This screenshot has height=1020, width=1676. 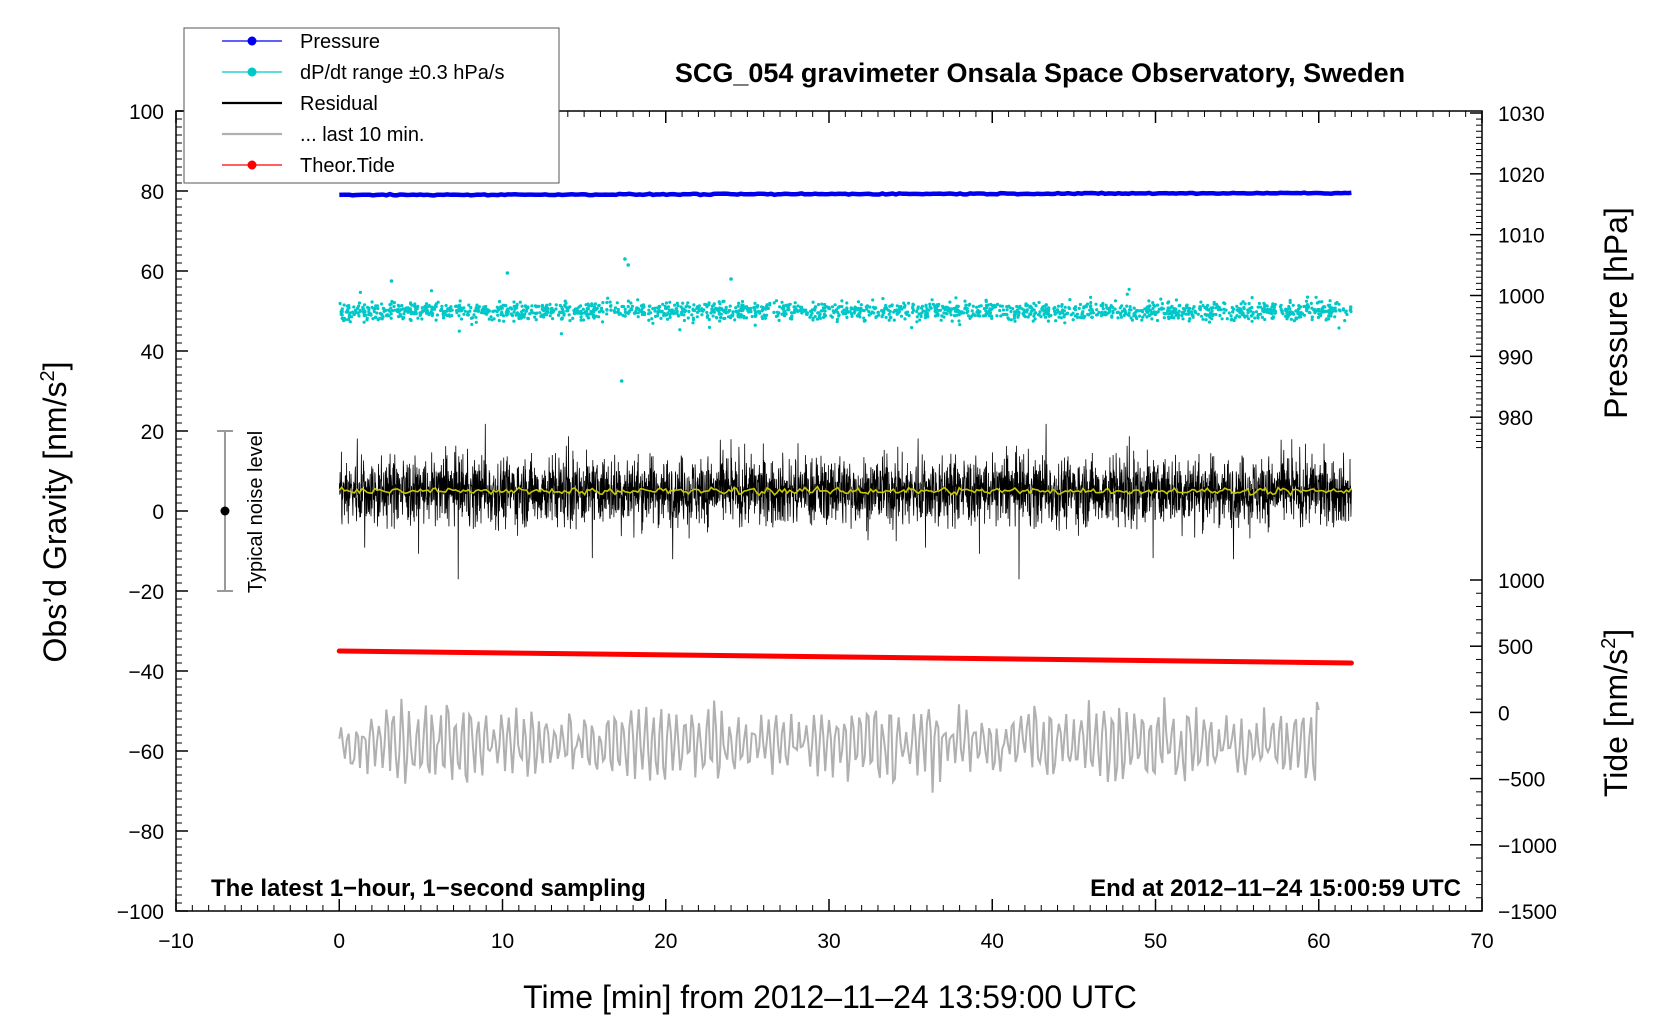 What do you see at coordinates (1527, 846) in the screenshot?
I see `tide-tick-label: −1000` at bounding box center [1527, 846].